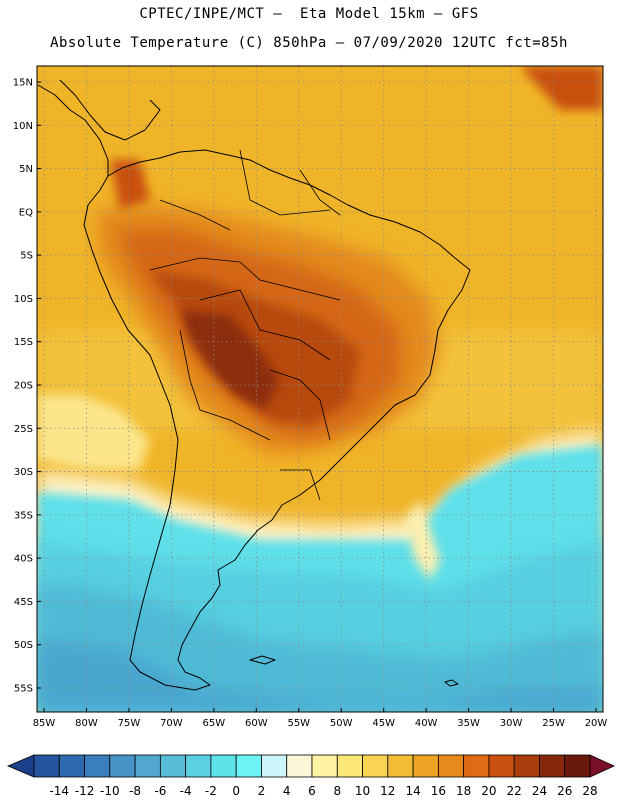 This screenshot has height=800, width=618. What do you see at coordinates (23, 689) in the screenshot?
I see `lat-tick-label: 55S` at bounding box center [23, 689].